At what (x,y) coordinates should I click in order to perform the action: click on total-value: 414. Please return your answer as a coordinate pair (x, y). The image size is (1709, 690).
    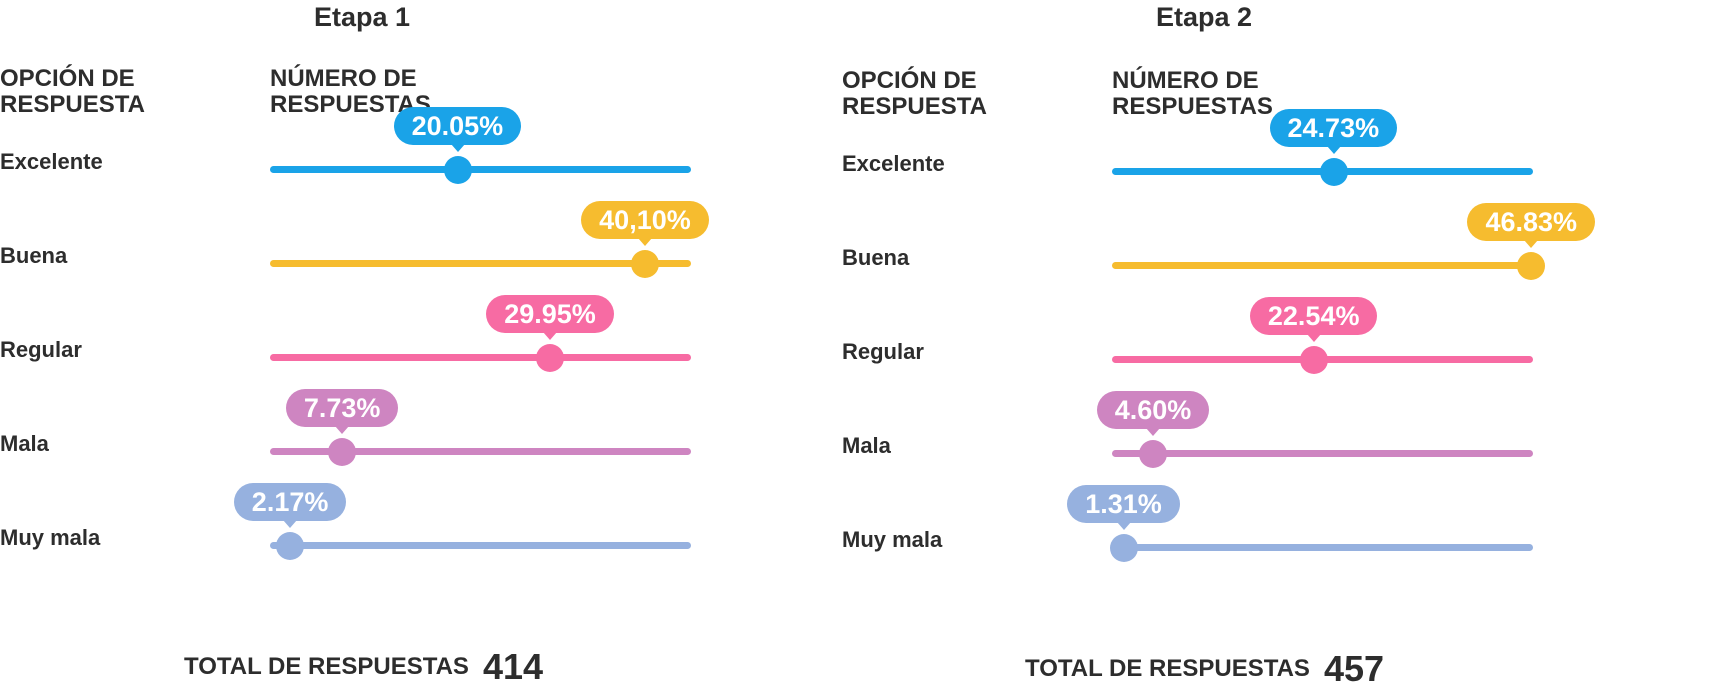
    Looking at the image, I should click on (513, 666).